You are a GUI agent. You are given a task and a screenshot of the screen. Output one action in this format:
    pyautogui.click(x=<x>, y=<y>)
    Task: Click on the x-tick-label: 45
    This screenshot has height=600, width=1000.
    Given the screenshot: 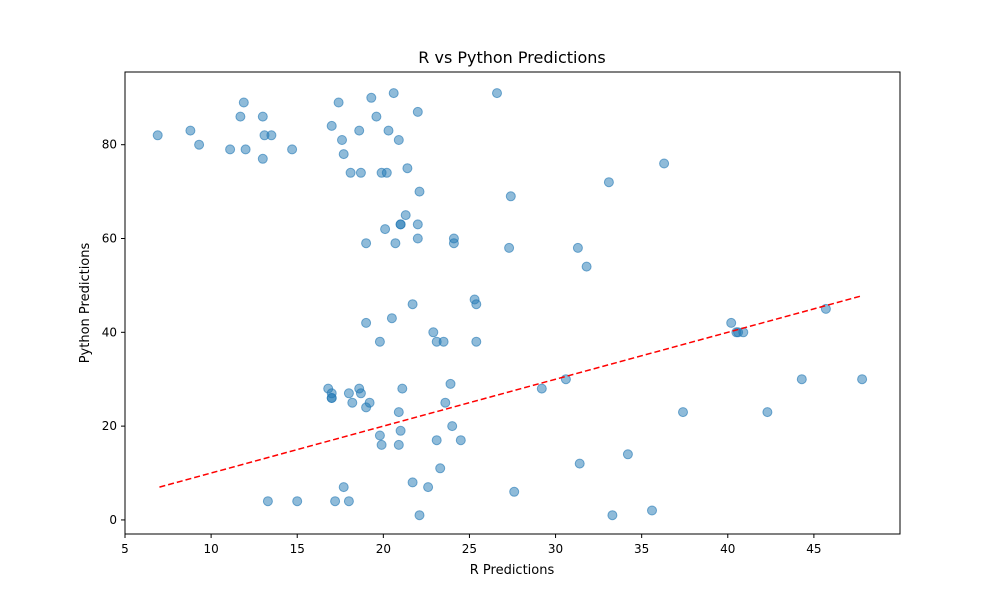 What is the action you would take?
    pyautogui.click(x=813, y=549)
    